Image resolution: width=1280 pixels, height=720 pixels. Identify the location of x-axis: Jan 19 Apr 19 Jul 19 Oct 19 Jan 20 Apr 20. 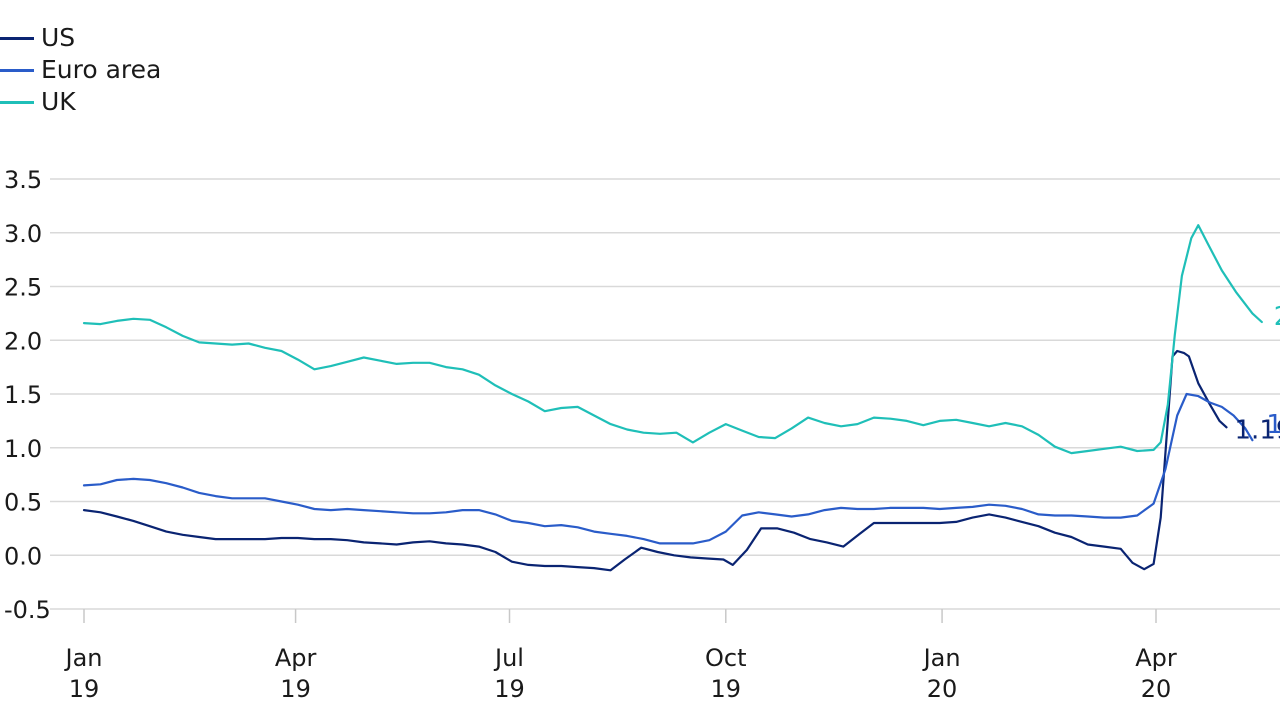
(620, 656).